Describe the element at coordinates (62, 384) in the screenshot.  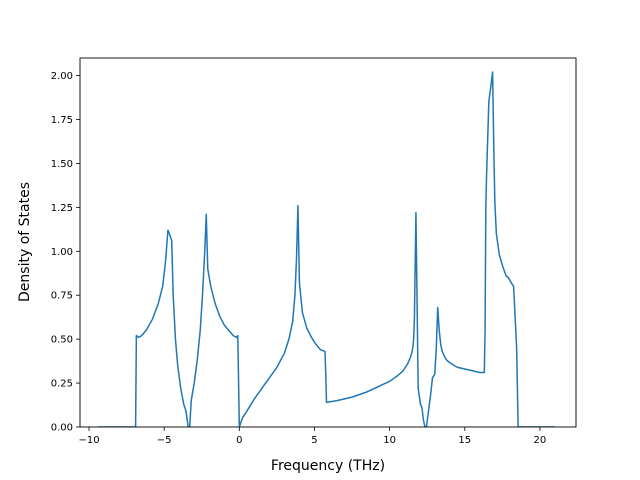
I see `y-tick-label: 0.25` at that location.